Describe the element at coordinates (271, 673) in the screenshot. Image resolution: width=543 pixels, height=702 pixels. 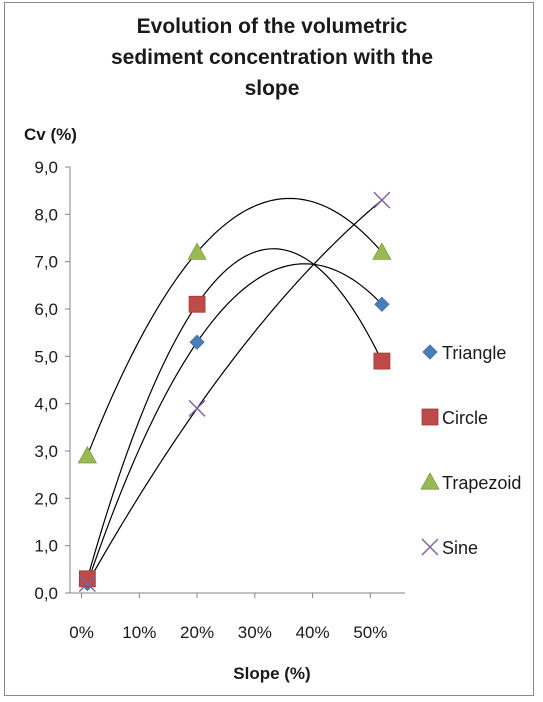
I see `x-axis-label: Slope (%)` at that location.